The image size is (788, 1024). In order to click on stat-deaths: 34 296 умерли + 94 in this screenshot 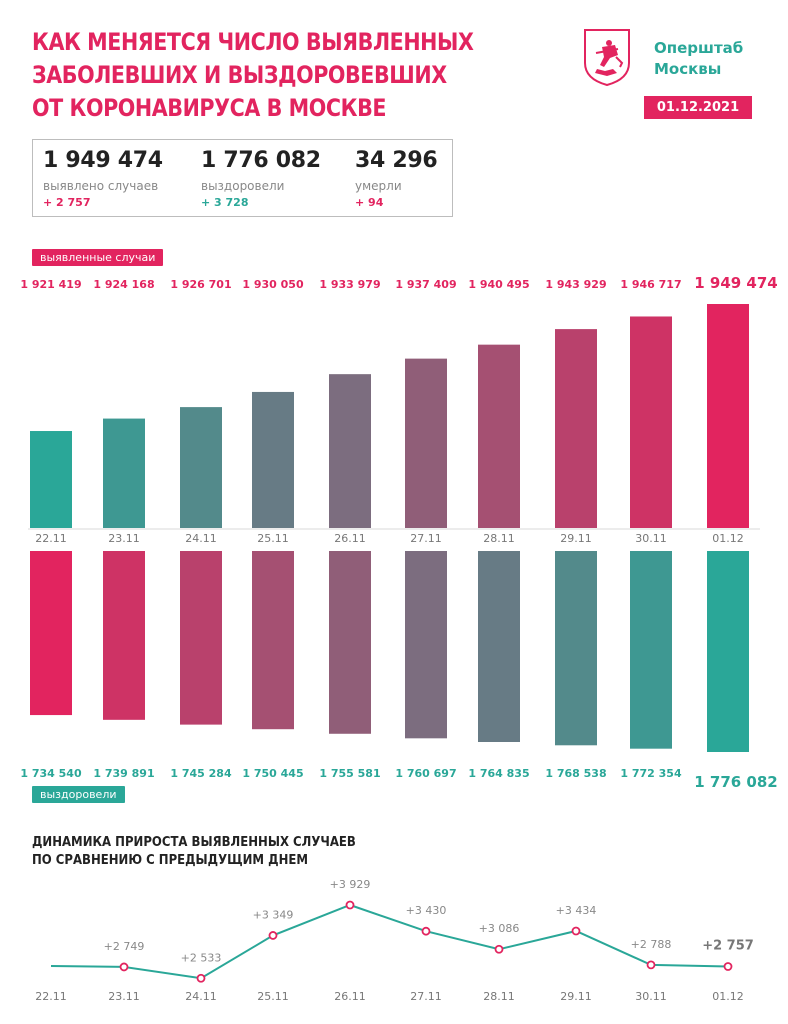, I will do `click(396, 178)`.